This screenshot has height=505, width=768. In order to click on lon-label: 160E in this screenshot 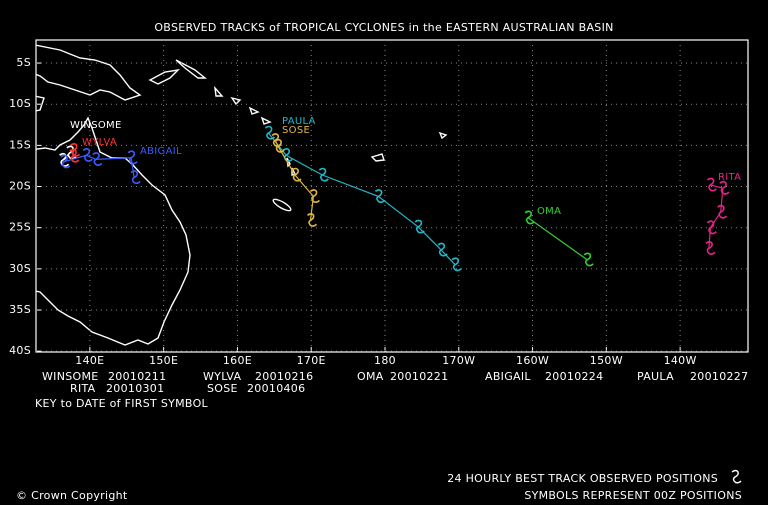, I will do `click(237, 360)`.